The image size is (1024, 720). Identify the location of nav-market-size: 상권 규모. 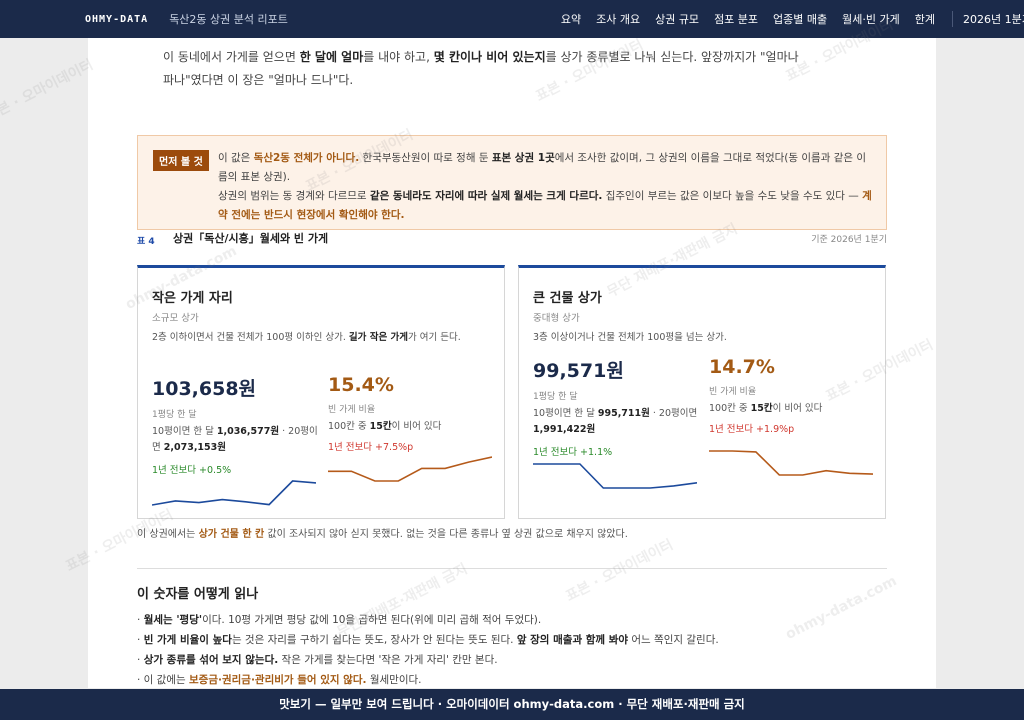
(677, 19).